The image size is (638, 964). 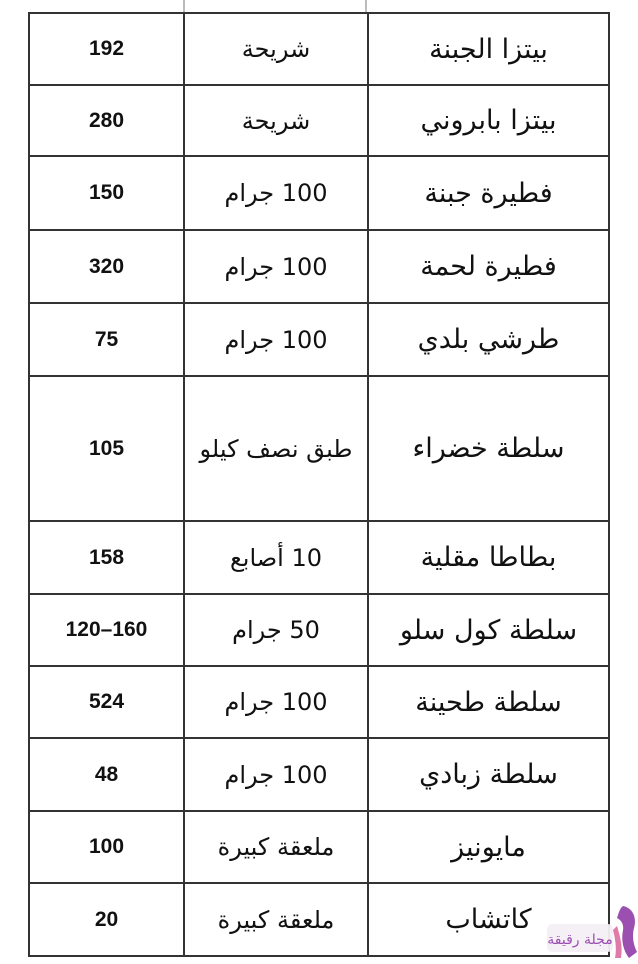 I want to click on unit-cell: طبق نصف كيلو, so click(x=276, y=448).